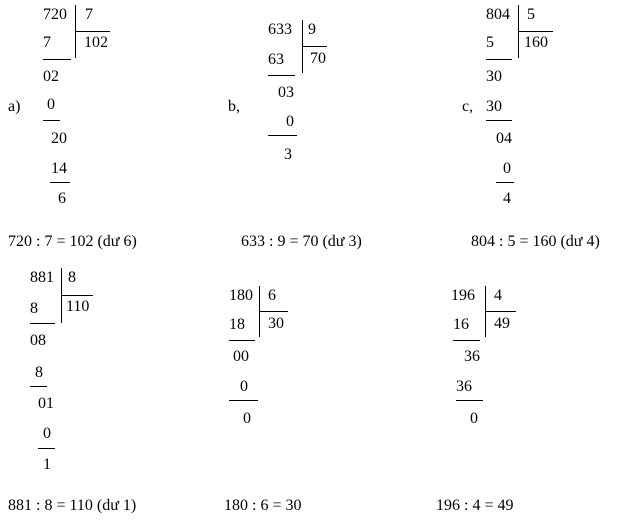 The image size is (634, 521). What do you see at coordinates (96, 42) in the screenshot?
I see `quotient: 102` at bounding box center [96, 42].